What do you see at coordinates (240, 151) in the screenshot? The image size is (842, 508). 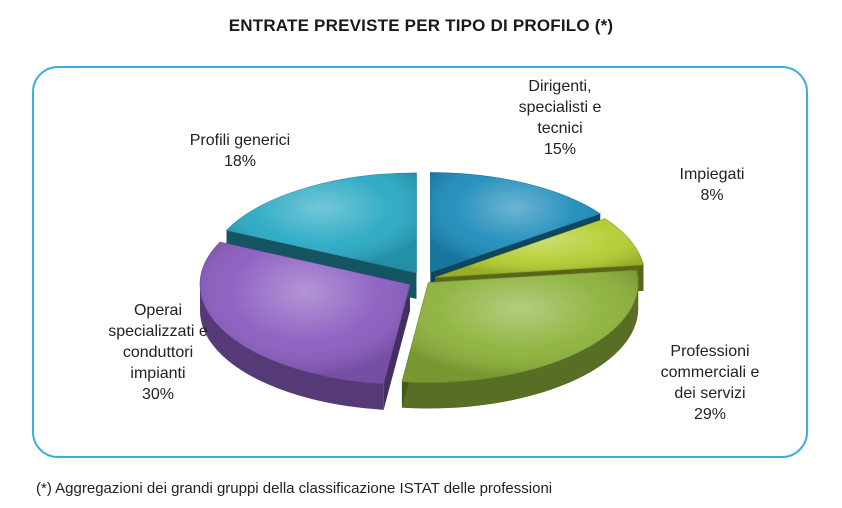 I see `slice-label-profili: Profili generici 18%` at bounding box center [240, 151].